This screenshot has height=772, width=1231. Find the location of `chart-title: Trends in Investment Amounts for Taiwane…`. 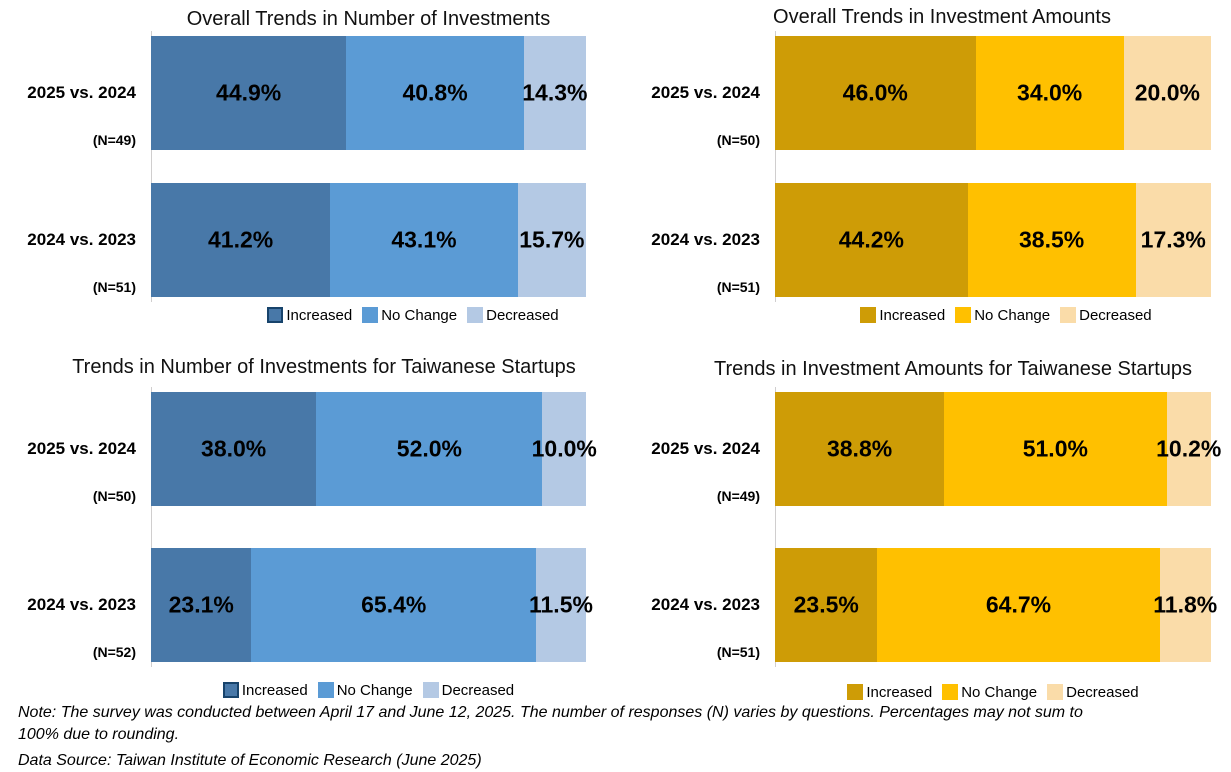

chart-title: Trends in Investment Amounts for Taiwane… is located at coordinates (953, 369).